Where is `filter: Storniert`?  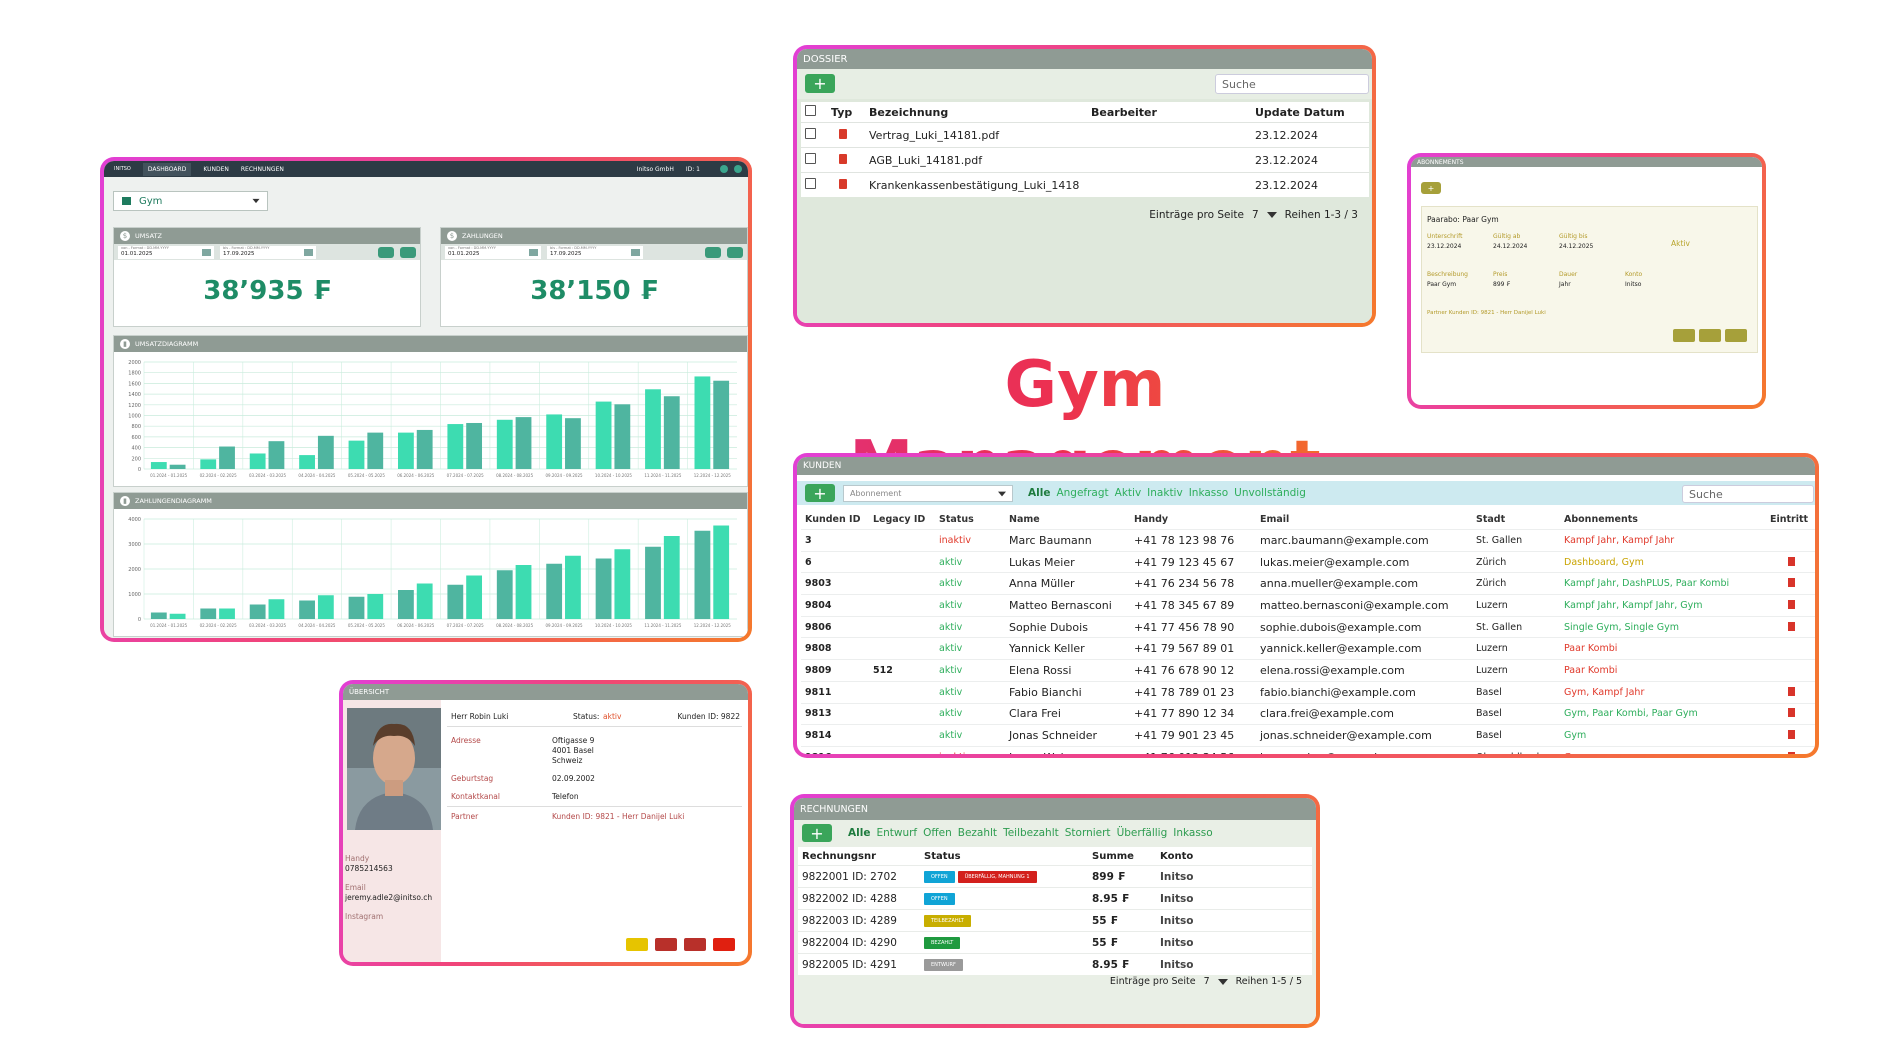 filter: Storniert is located at coordinates (1087, 833).